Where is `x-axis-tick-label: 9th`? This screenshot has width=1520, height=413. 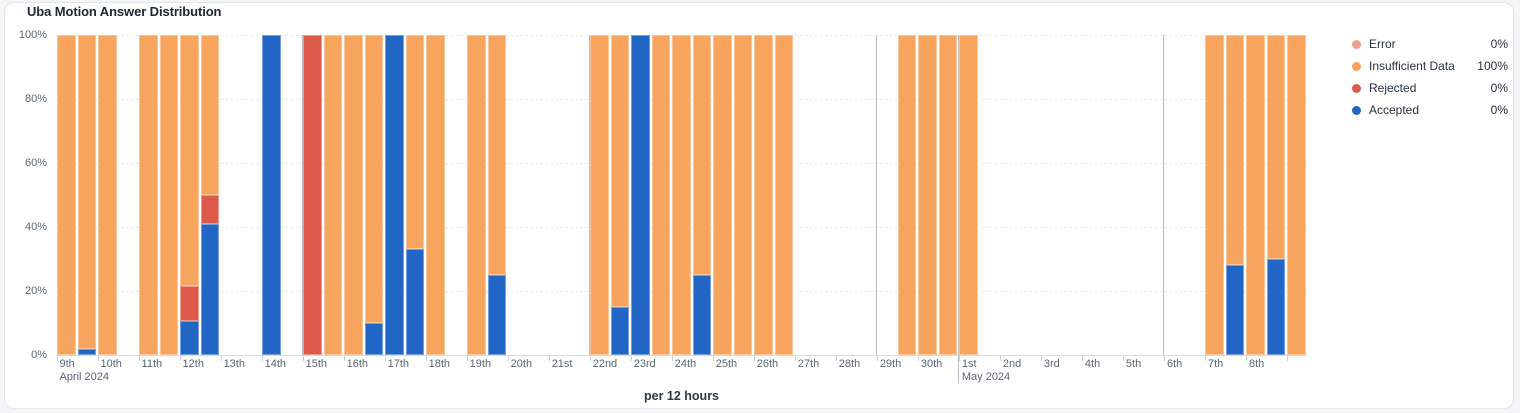 x-axis-tick-label: 9th is located at coordinates (67, 364).